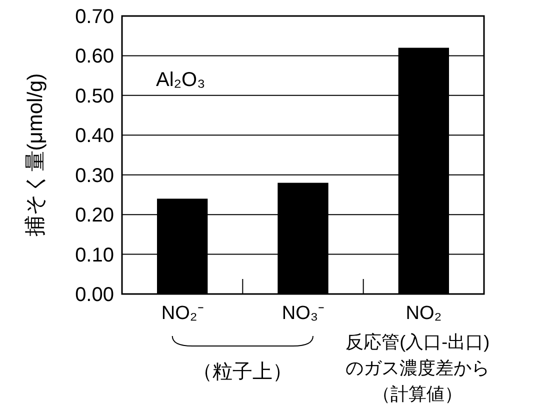  Describe the element at coordinates (94, 136) in the screenshot. I see `y-tick-label: 0.40` at that location.